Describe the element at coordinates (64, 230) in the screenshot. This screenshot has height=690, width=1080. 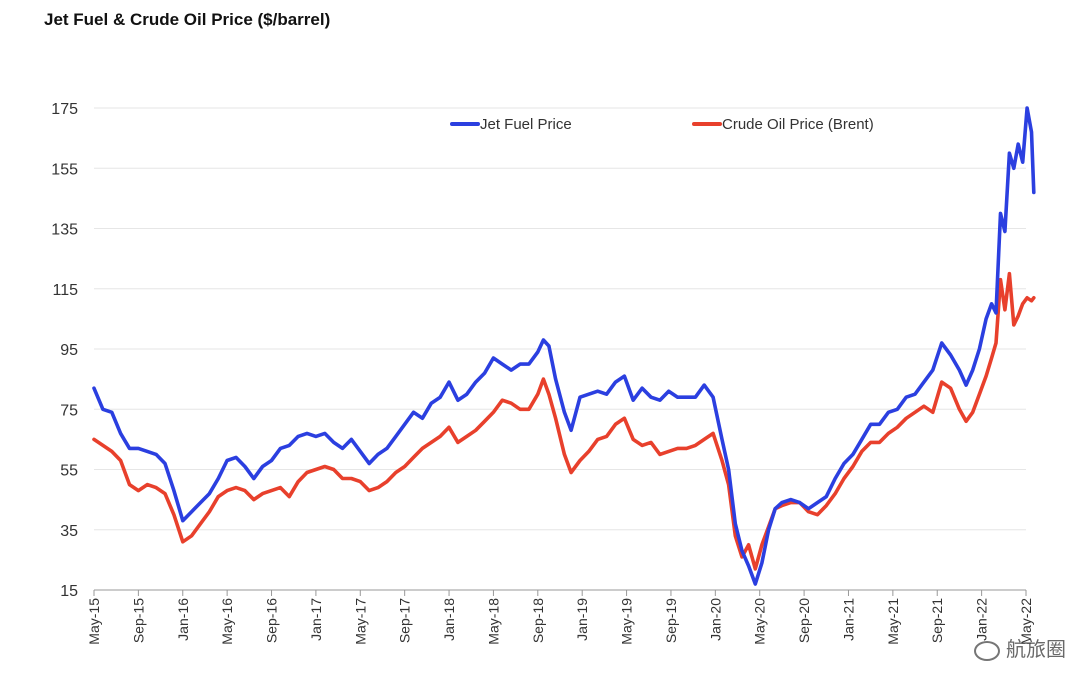
I see `y-tick-label: 135` at that location.